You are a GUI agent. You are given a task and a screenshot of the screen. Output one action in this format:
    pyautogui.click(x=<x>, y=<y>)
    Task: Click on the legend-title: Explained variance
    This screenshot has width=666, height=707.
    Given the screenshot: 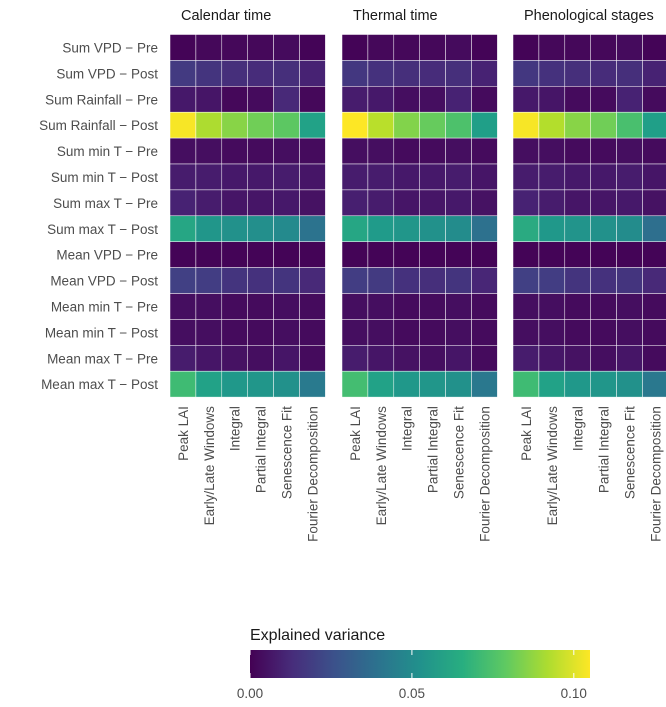 What is the action you would take?
    pyautogui.click(x=317, y=635)
    